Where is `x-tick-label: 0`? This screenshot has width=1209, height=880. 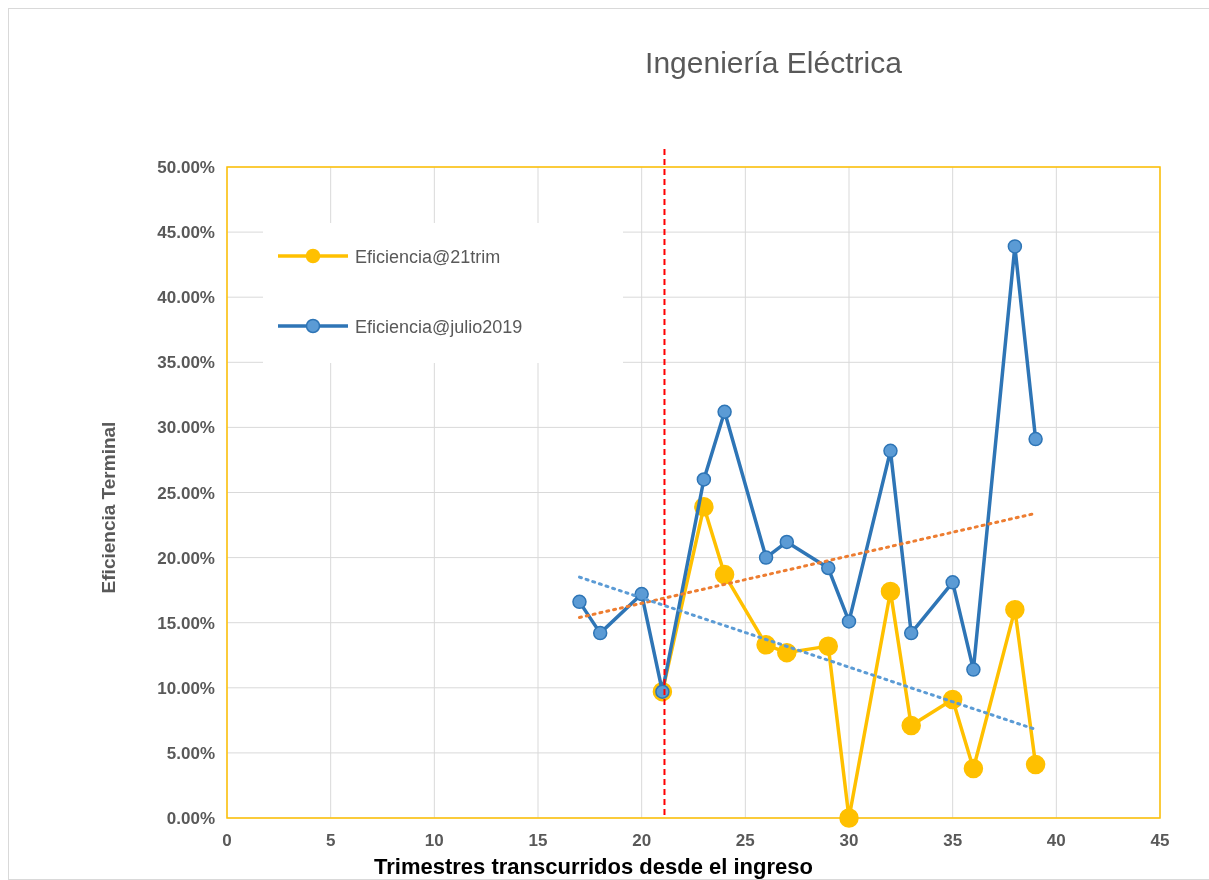
x-tick-label: 0 is located at coordinates (227, 840).